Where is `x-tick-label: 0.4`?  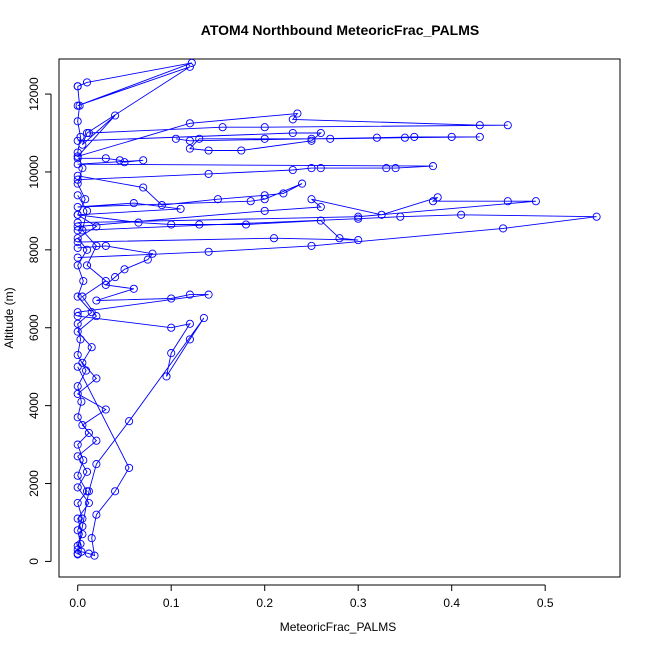
x-tick-label: 0.4 is located at coordinates (451, 603).